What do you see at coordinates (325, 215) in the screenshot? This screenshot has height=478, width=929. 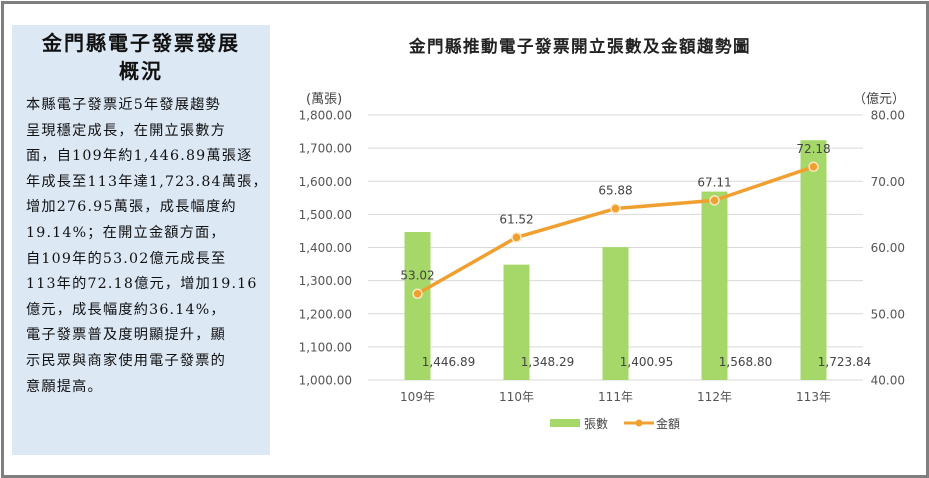 I see `left-tick-label: 1,500.00` at bounding box center [325, 215].